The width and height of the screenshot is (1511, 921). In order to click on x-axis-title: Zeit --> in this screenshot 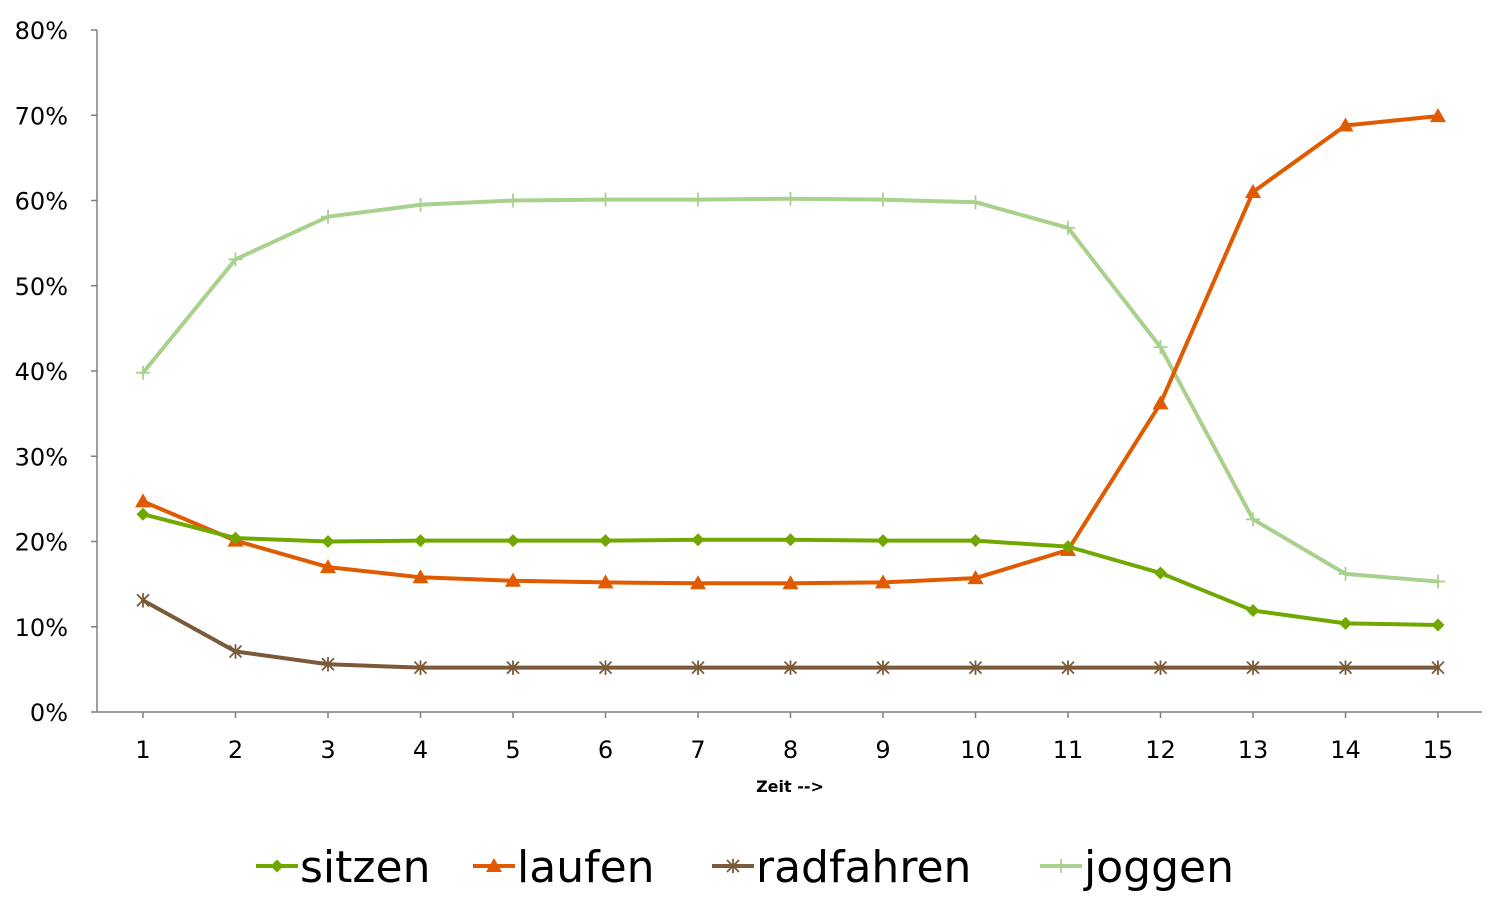, I will do `click(790, 786)`.